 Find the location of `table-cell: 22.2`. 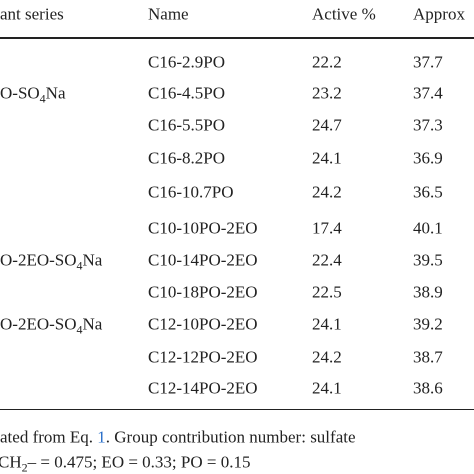

table-cell: 22.2 is located at coordinates (327, 62).